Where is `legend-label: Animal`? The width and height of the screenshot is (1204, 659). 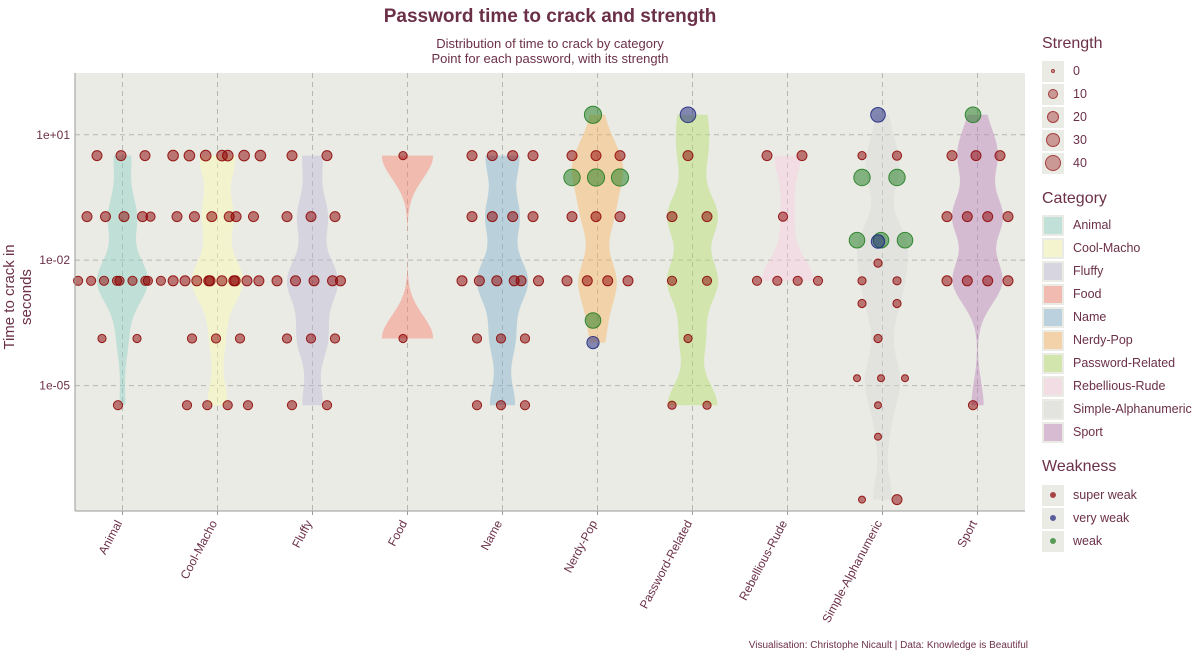
legend-label: Animal is located at coordinates (1092, 225).